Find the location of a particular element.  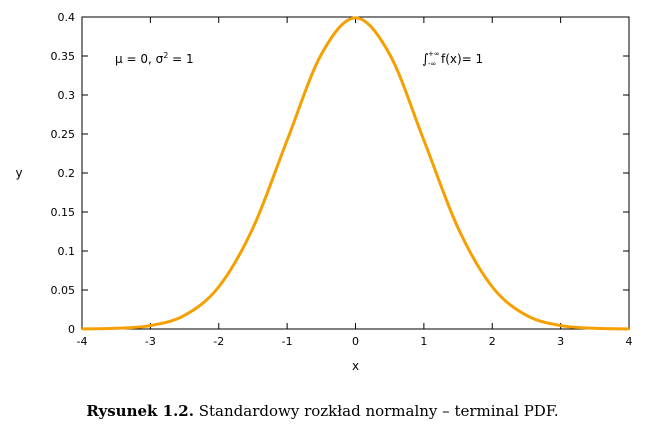

parameters-superscript: 2 is located at coordinates (165, 55).